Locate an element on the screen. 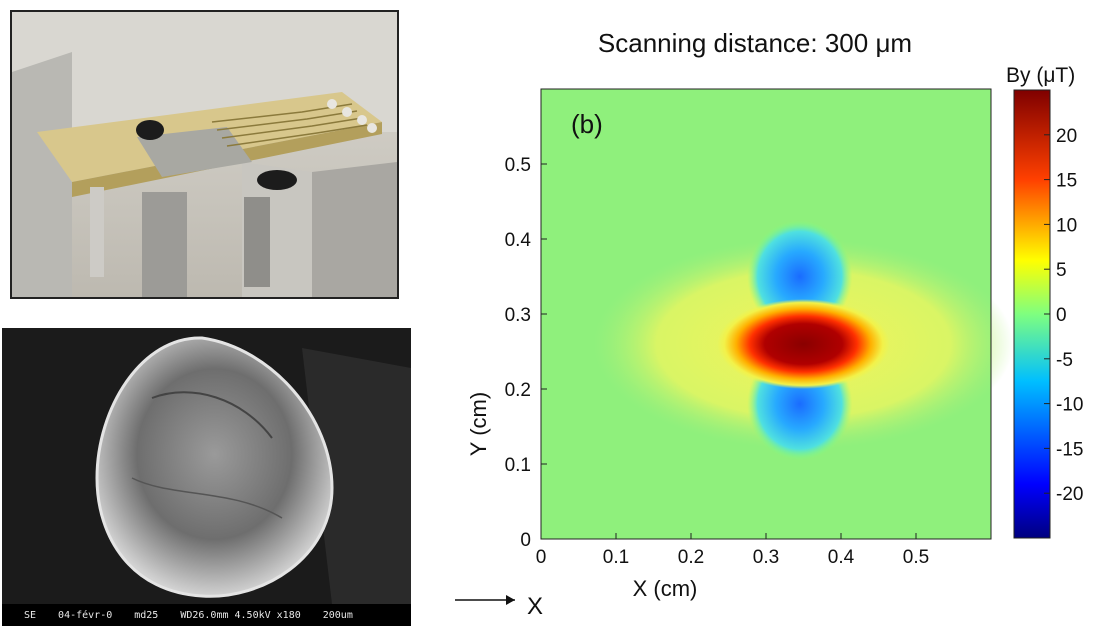 The height and width of the screenshot is (630, 1117). x-axis-label: X (cm) is located at coordinates (665, 588).